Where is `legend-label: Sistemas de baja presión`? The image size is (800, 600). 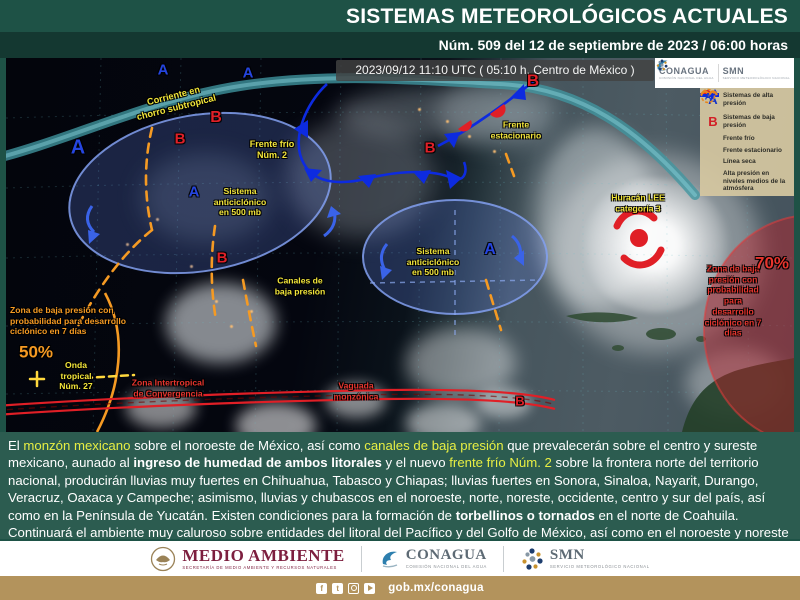
legend-label: Sistemas de baja presión is located at coordinates (749, 121).